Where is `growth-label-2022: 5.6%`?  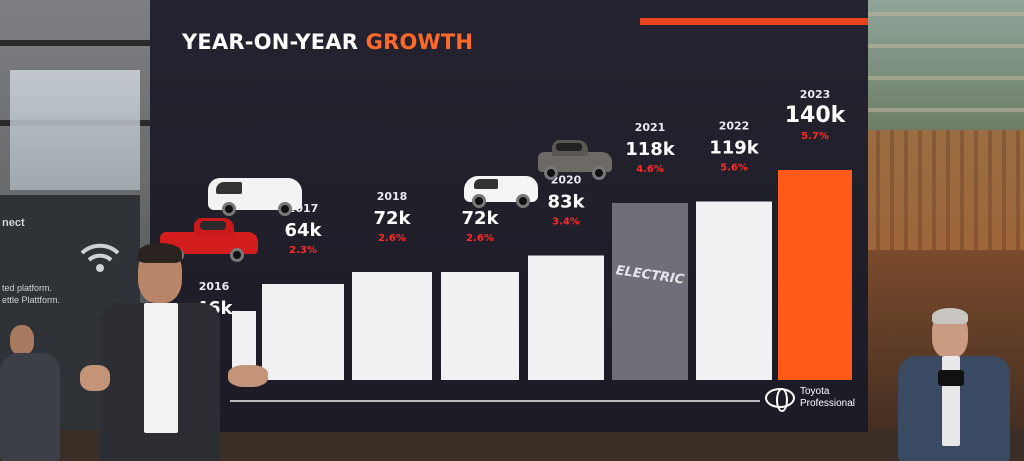
growth-label-2022: 5.6% is located at coordinates (734, 168).